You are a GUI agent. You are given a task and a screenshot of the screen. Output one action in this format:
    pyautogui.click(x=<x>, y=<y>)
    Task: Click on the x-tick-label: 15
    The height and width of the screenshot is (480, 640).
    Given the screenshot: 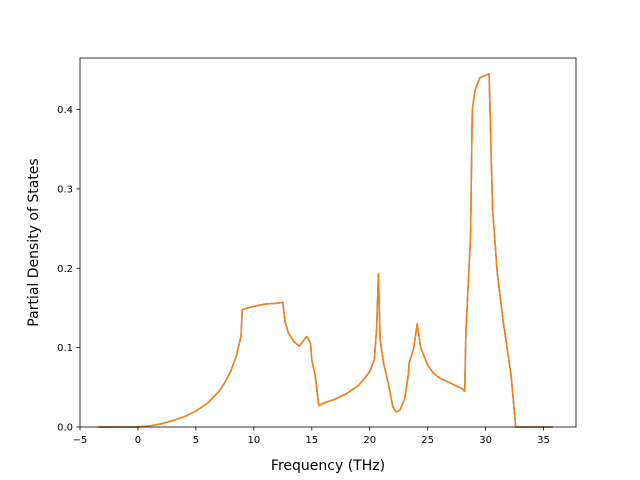 What is the action you would take?
    pyautogui.click(x=311, y=440)
    